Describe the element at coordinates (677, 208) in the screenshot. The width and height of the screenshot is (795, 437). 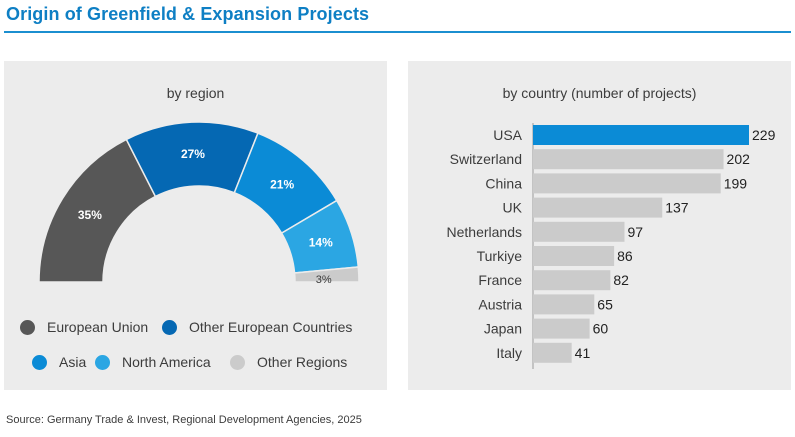
I see `value-label-uk: 137` at that location.